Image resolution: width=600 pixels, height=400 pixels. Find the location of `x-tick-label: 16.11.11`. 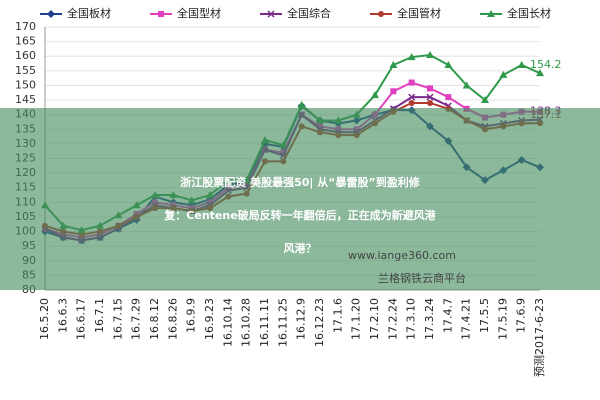

x-tick-label: 16.11.11 is located at coordinates (264, 322).